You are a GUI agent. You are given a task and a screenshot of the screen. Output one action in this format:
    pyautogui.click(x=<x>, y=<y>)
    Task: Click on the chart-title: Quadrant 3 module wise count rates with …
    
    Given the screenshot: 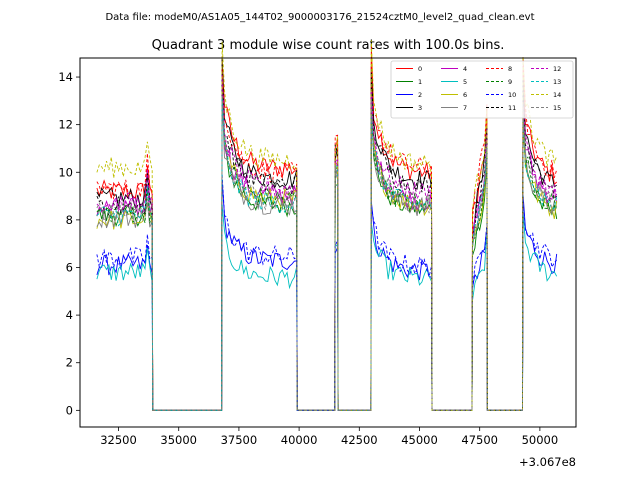 What is the action you would take?
    pyautogui.click(x=328, y=45)
    